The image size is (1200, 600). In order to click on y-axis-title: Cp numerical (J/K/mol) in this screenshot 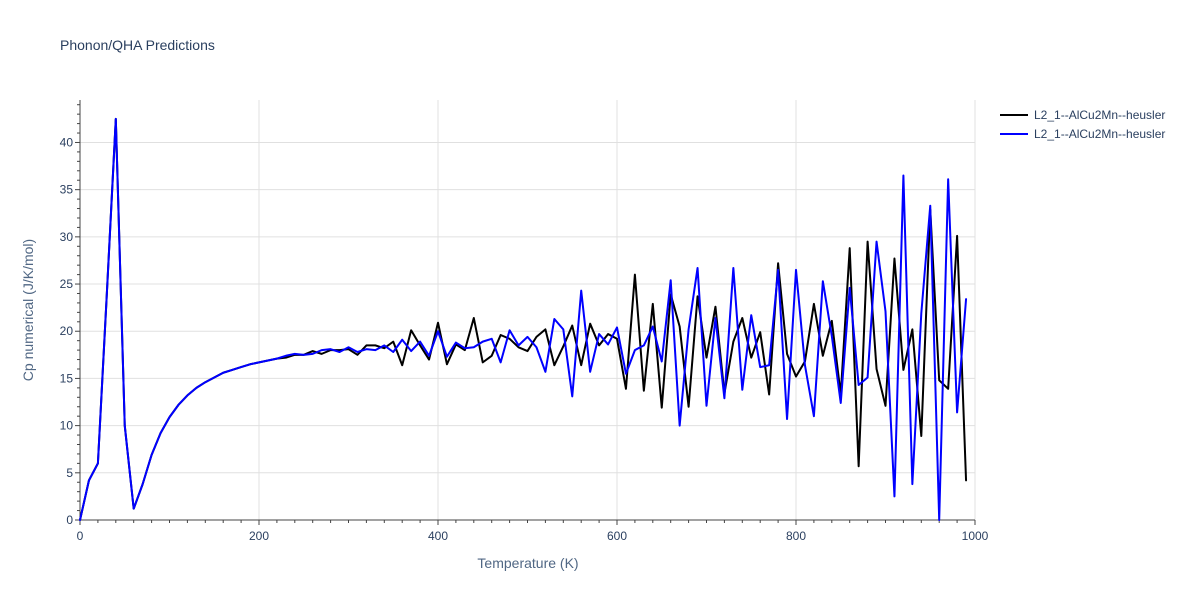, I will do `click(28, 310)`.